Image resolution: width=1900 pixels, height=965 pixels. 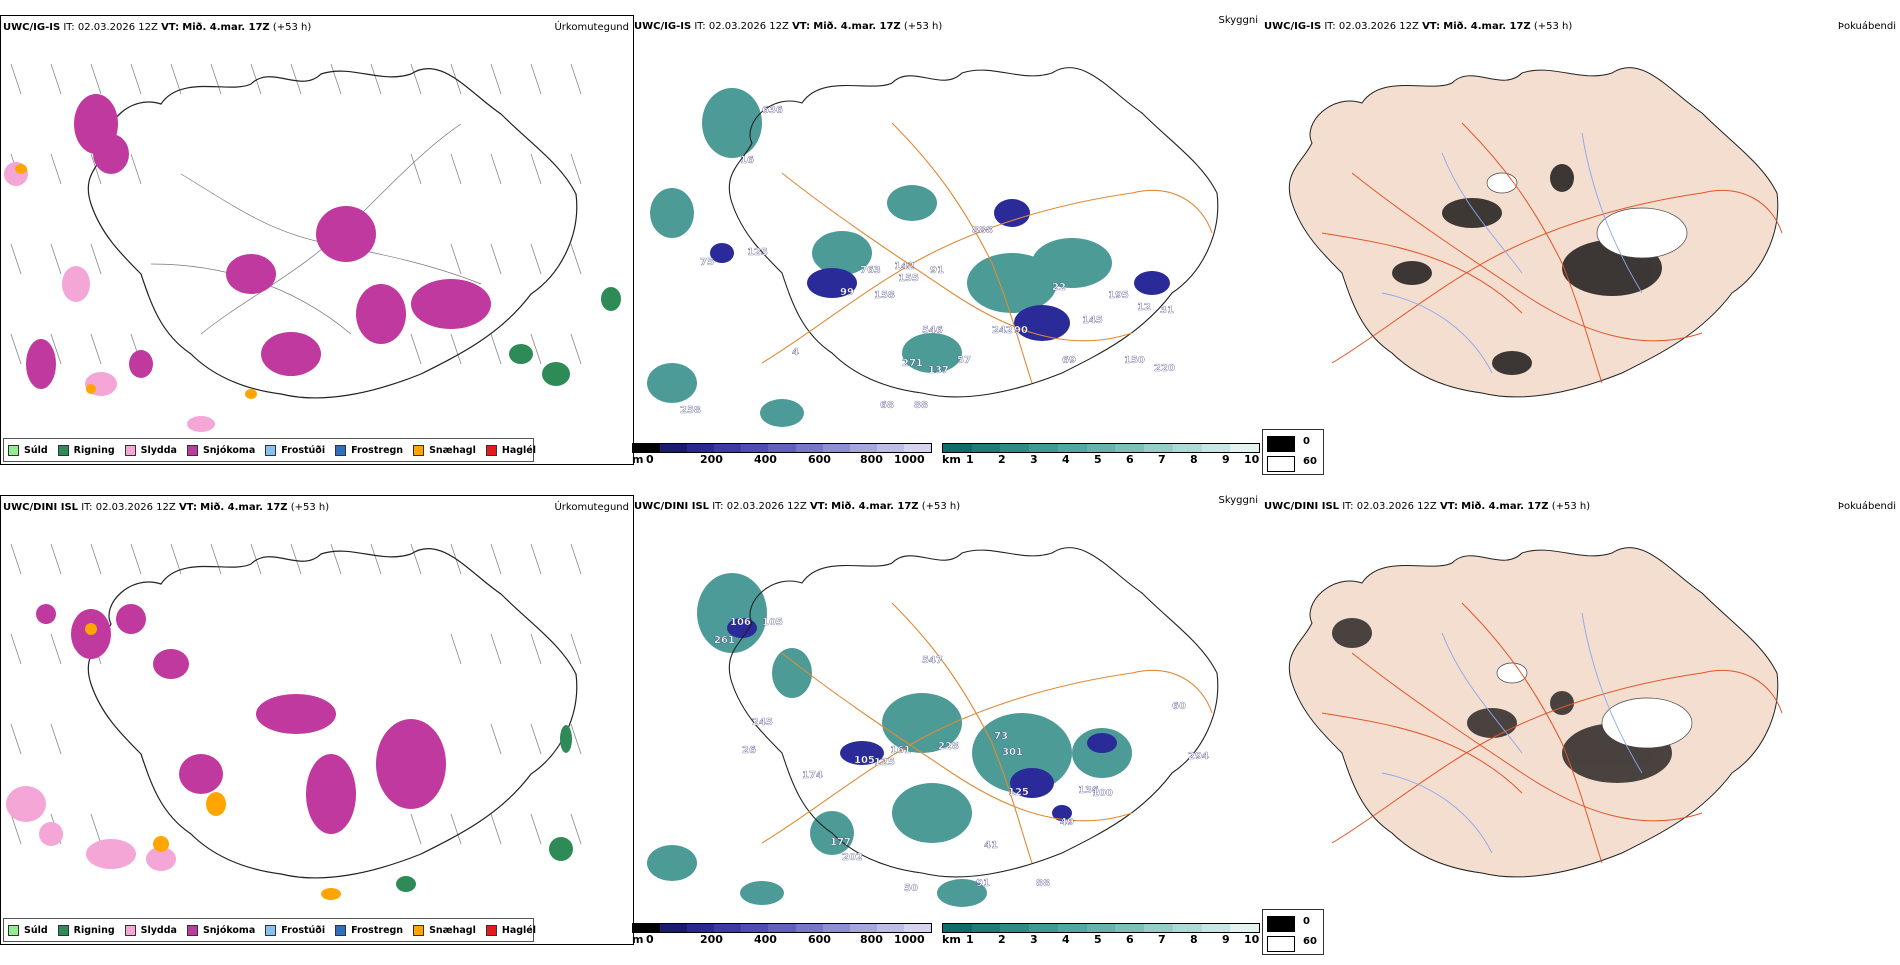 I want to click on visibility-value: 69, so click(x=1069, y=360).